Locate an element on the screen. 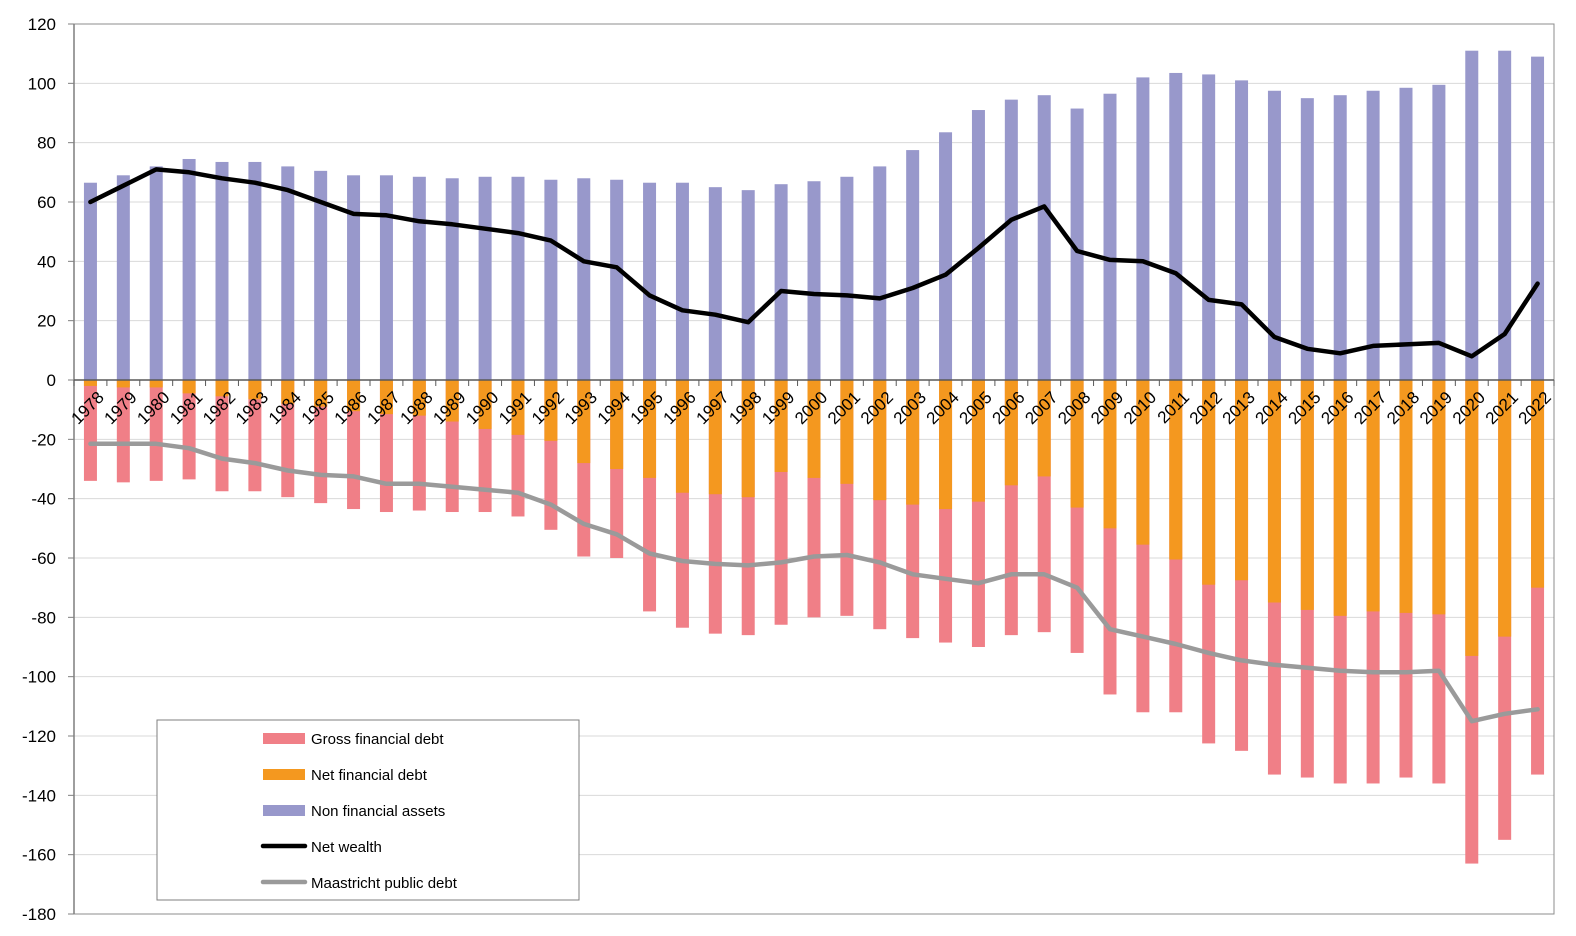 The width and height of the screenshot is (1576, 936). bar-non-financial-assets-1997 is located at coordinates (715, 283).